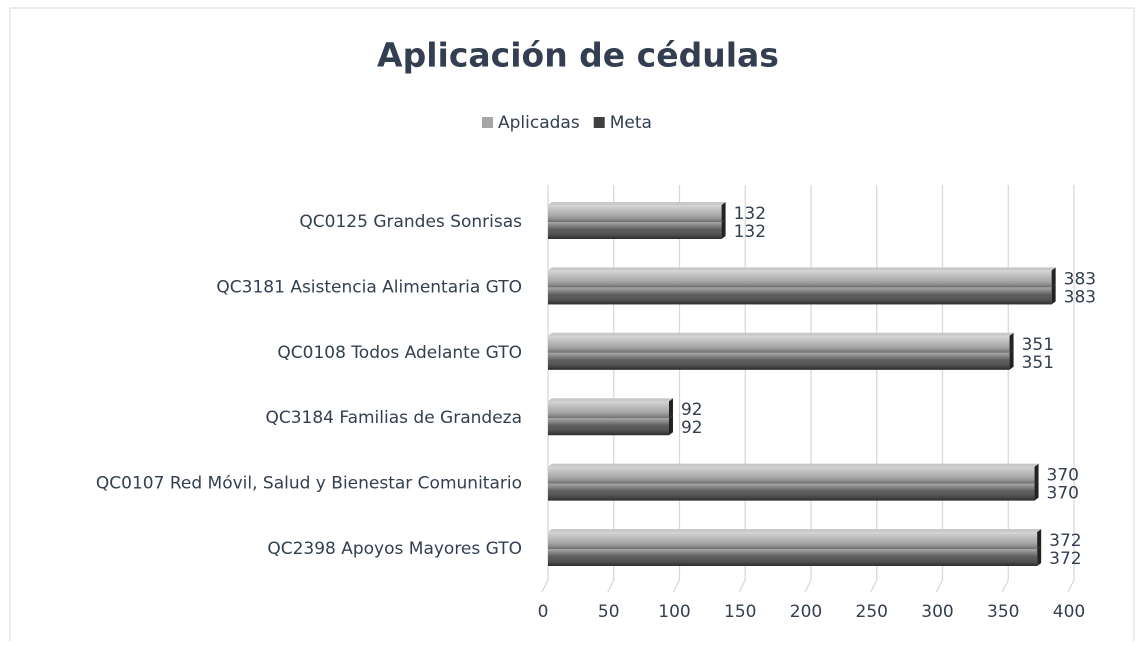 This screenshot has width=1135, height=645. I want to click on y-tick-label: QC3181 Asistencia Alimentaria GTO, so click(369, 287).